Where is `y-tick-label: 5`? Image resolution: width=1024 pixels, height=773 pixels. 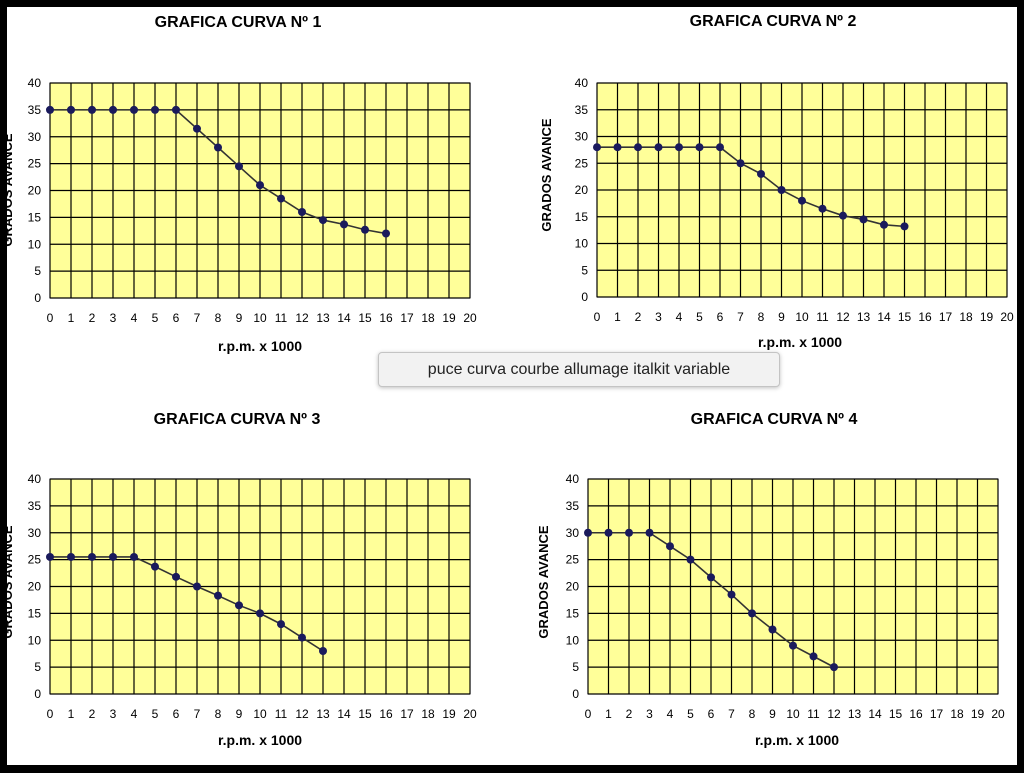
y-tick-label: 5 is located at coordinates (37, 271).